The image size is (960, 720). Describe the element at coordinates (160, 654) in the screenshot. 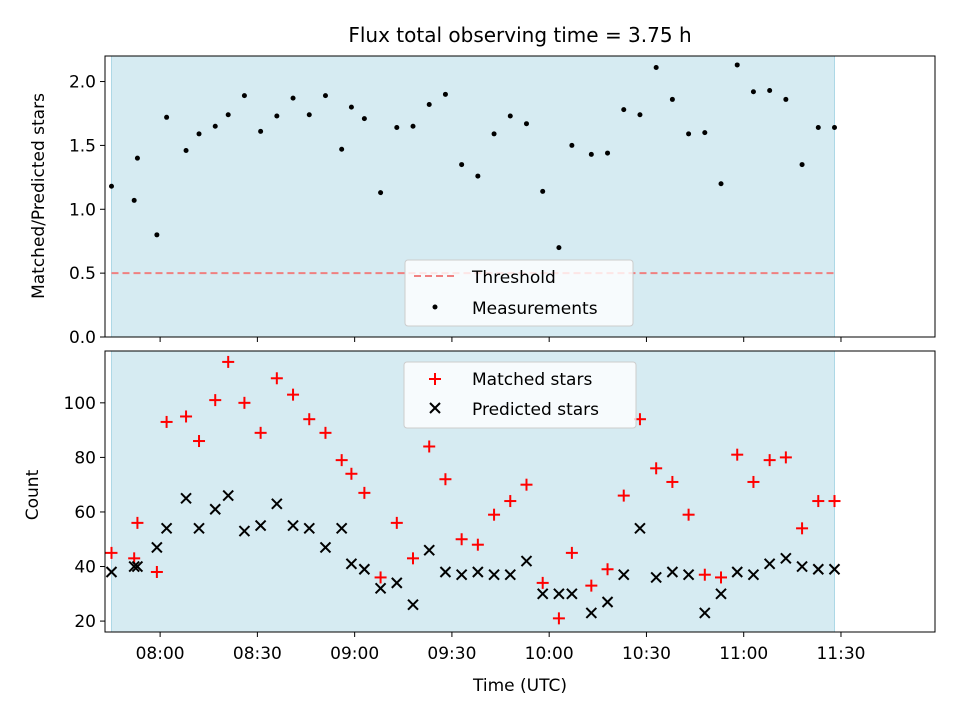

I see `x-tick-label: 08:00` at that location.